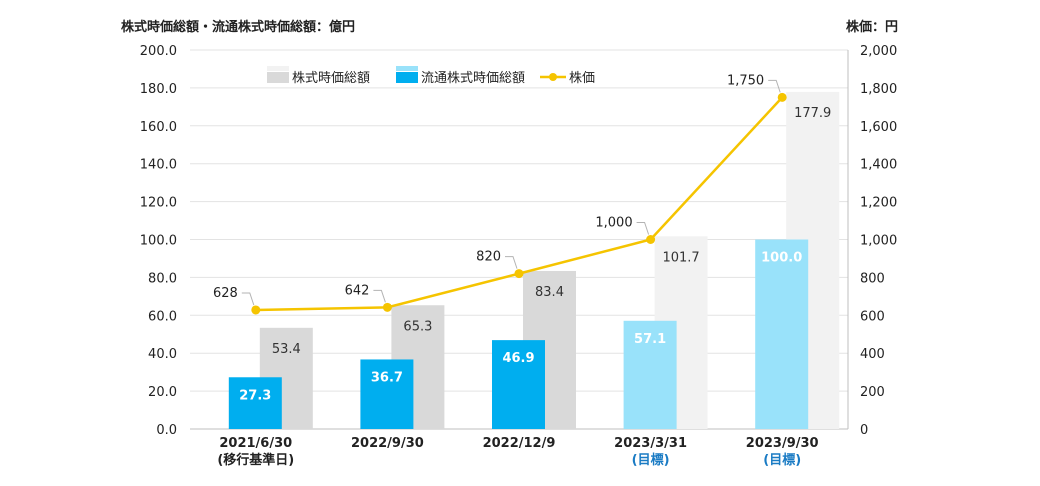 The image size is (1040, 486). I want to click on right-tick-label: 1,000, so click(878, 241).